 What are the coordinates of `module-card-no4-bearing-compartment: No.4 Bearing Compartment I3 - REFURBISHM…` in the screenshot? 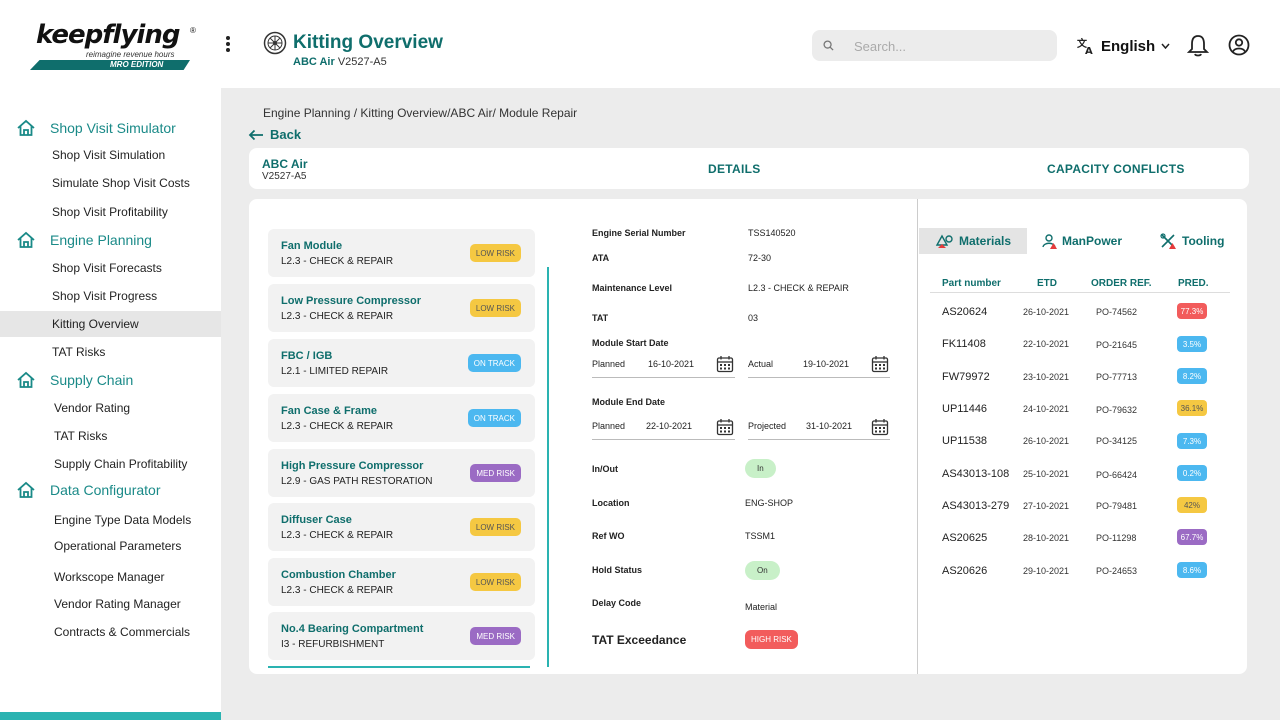 It's located at (401, 636).